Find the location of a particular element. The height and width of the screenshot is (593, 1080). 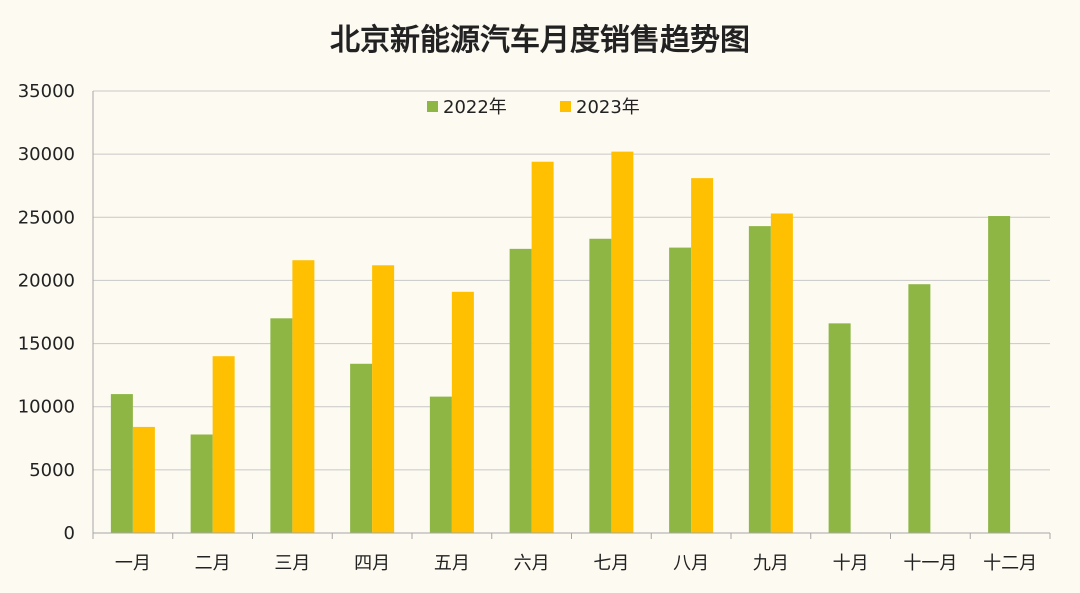

y-axis: 0 5000 10000 15000 20000 25000 30000 35000 is located at coordinates (56, 312).